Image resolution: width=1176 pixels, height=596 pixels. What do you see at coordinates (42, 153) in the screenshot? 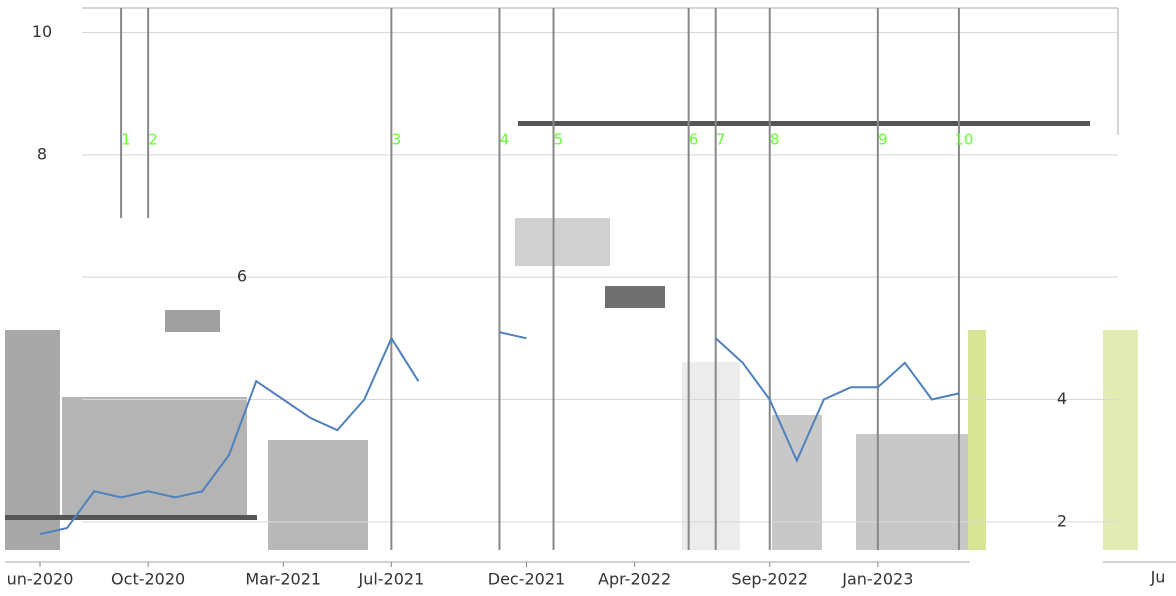
I see `y-tick-label: 8` at bounding box center [42, 153].